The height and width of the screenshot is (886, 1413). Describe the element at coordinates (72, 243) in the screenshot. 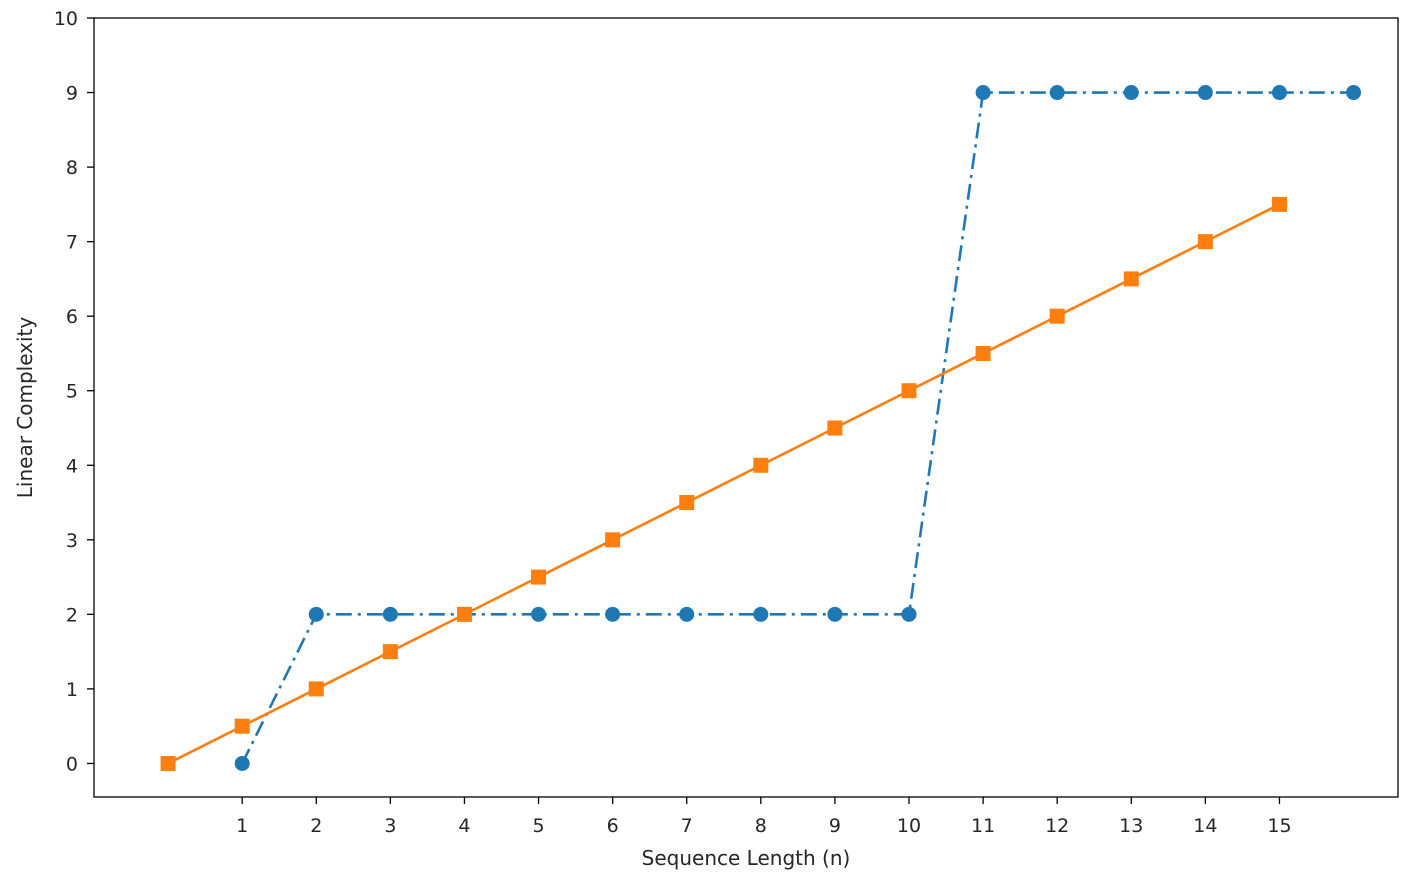

I see `y-tick-label: 7` at that location.